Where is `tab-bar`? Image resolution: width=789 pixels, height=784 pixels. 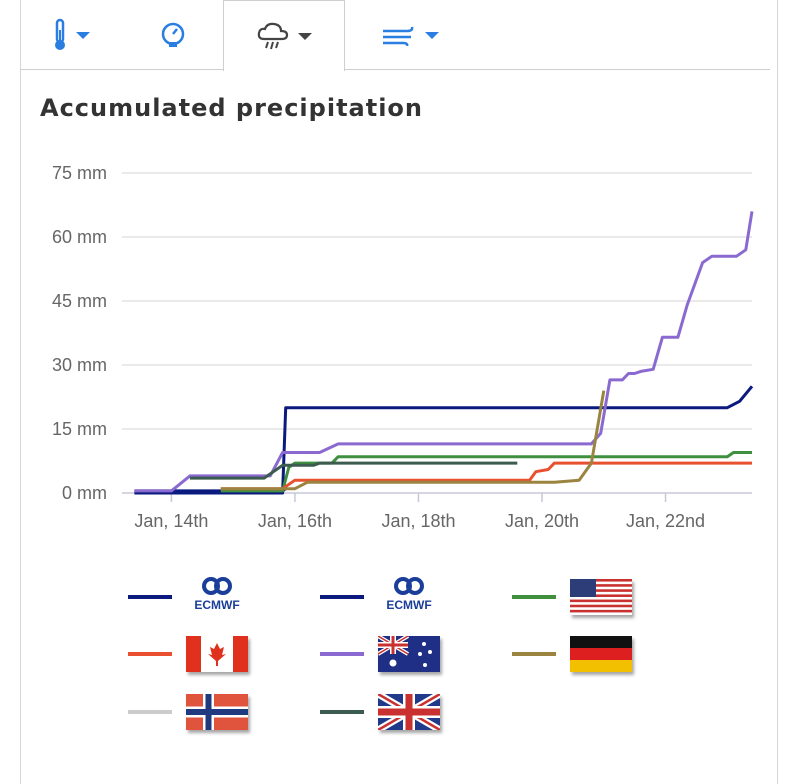
tab-bar is located at coordinates (395, 35).